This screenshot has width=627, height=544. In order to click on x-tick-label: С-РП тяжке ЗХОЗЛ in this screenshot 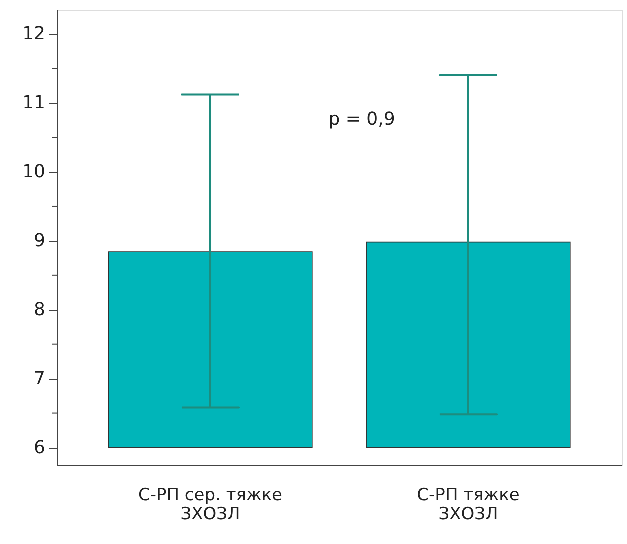, I will do `click(468, 505)`.